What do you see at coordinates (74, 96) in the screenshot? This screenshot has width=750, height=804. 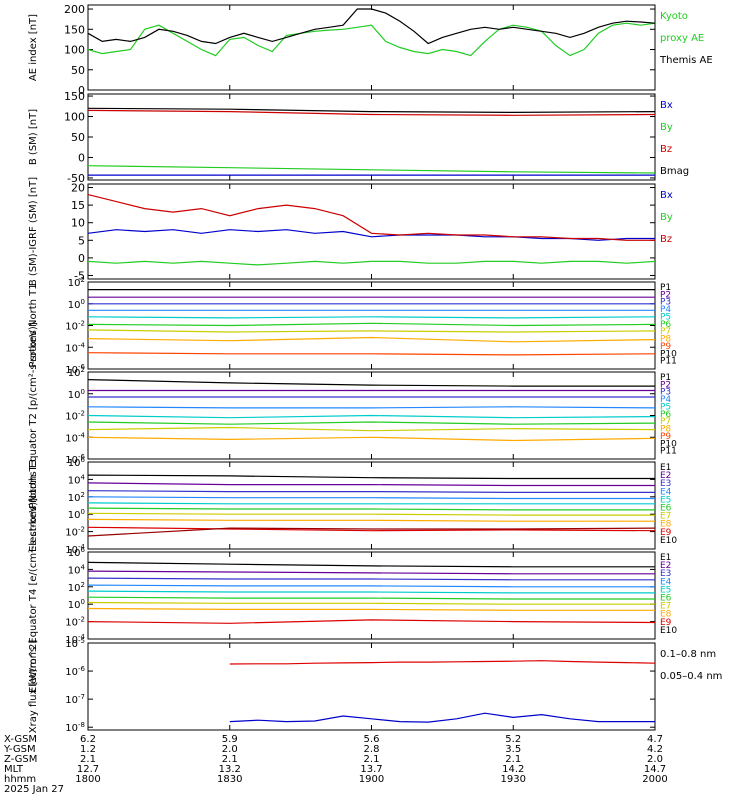 I see `y-tick-label: 150` at bounding box center [74, 96].